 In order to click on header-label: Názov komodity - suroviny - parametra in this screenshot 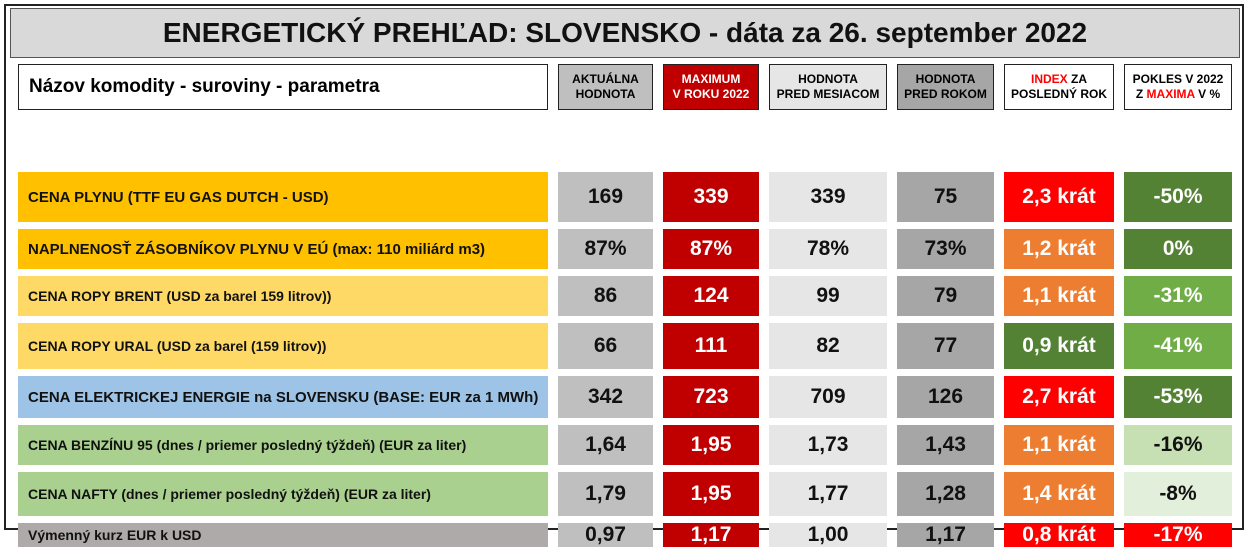, I will do `click(283, 87)`.